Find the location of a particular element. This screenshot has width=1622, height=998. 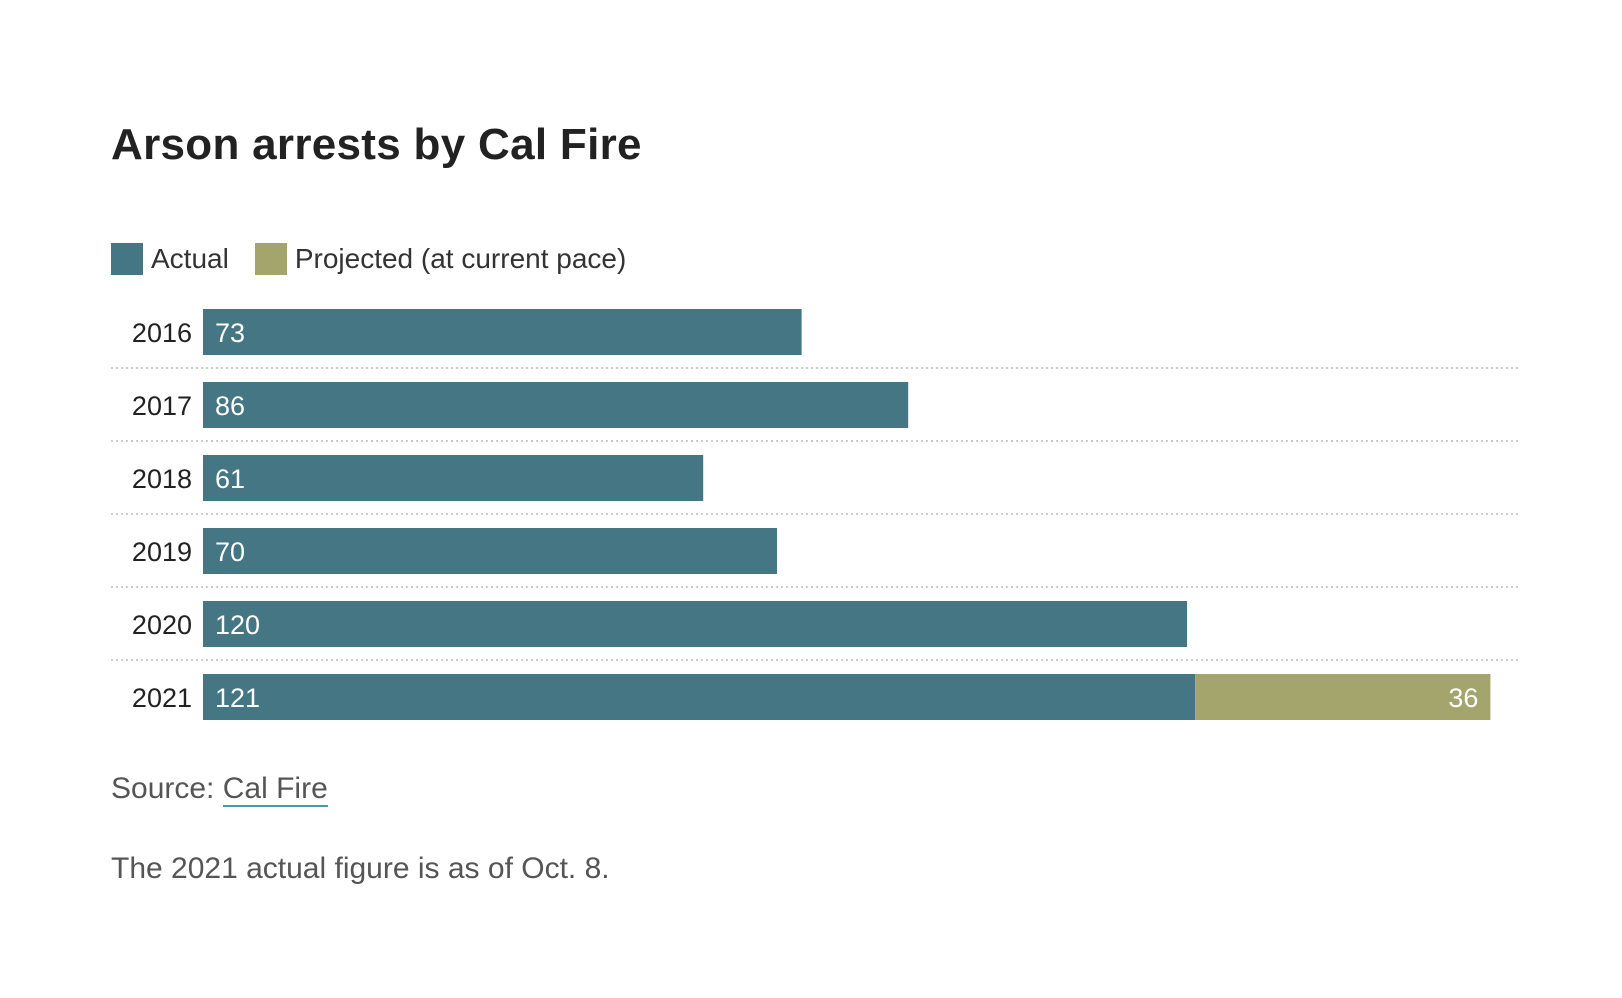

legend-item-projected: Projected (at current pace) is located at coordinates (440, 259).